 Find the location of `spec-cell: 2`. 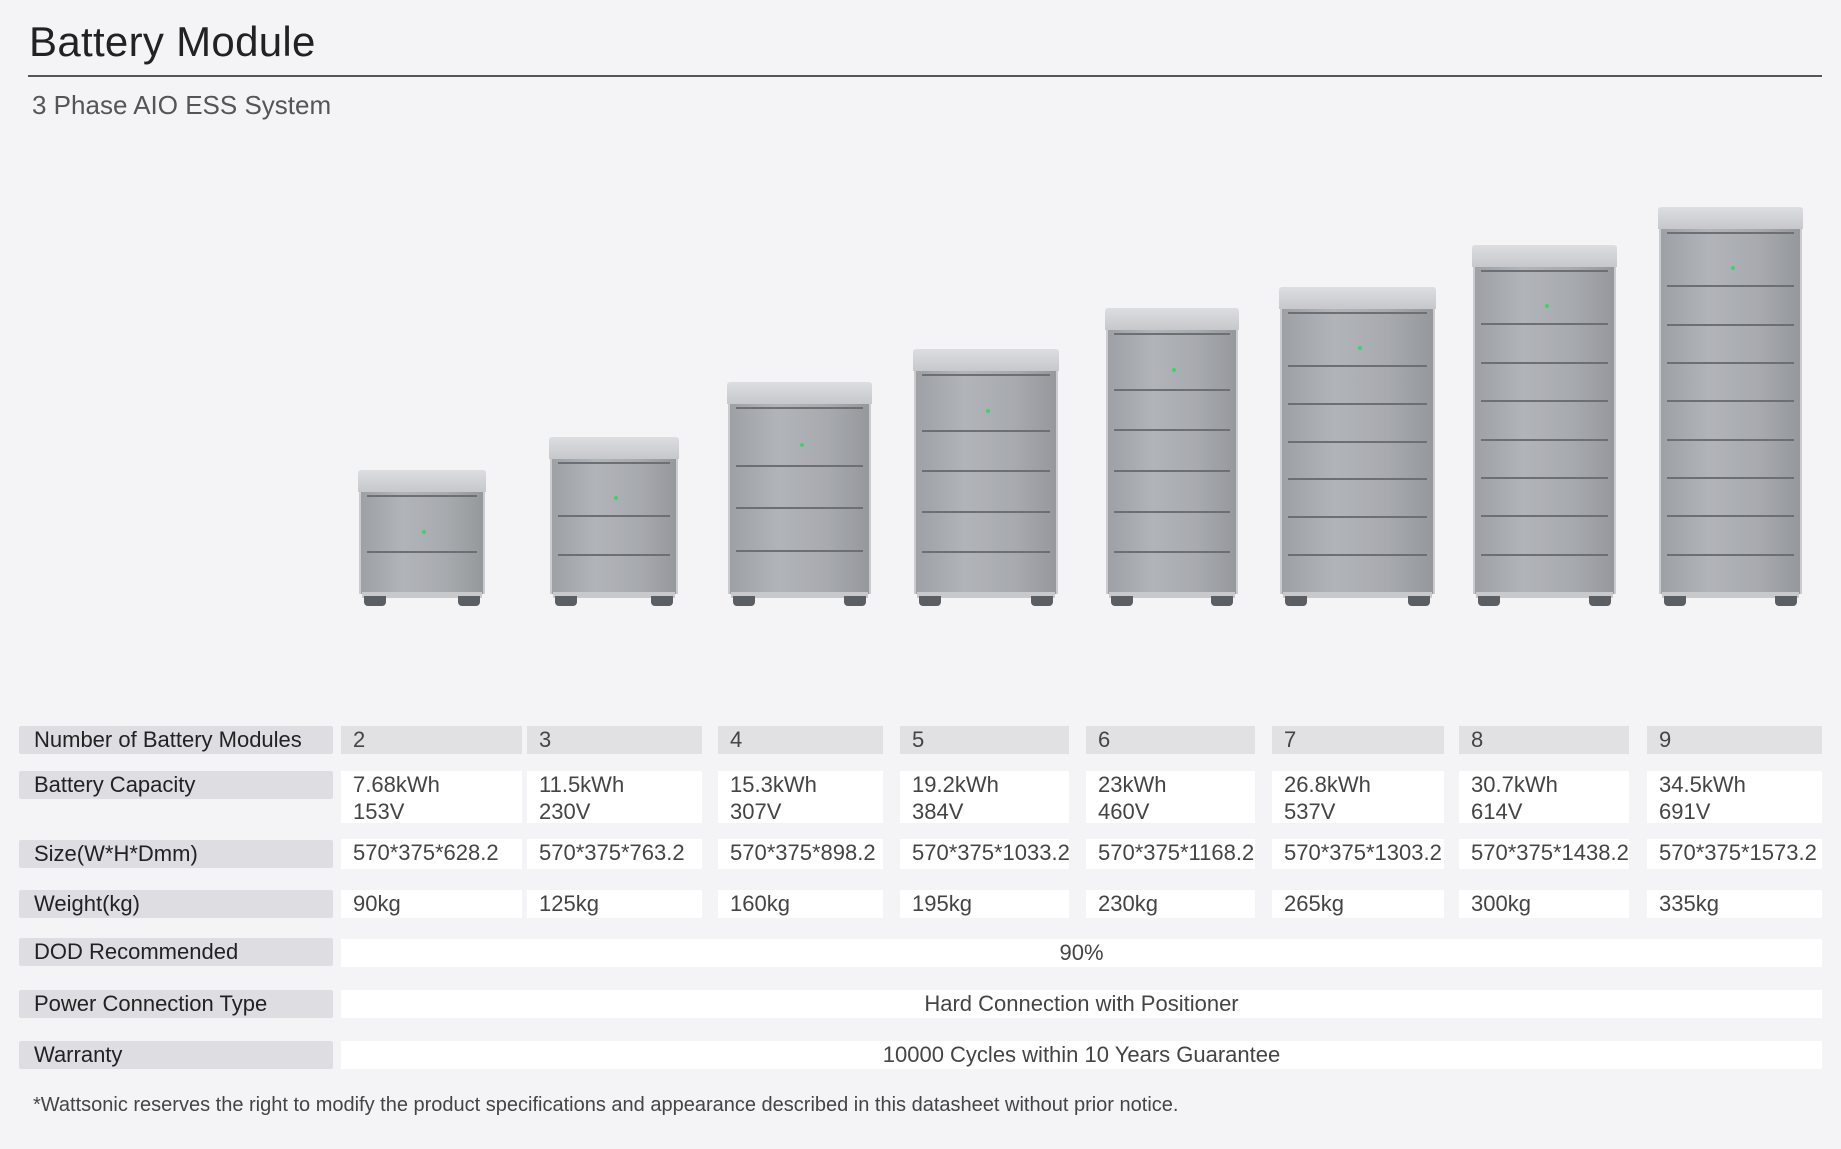

spec-cell: 2 is located at coordinates (431, 740).